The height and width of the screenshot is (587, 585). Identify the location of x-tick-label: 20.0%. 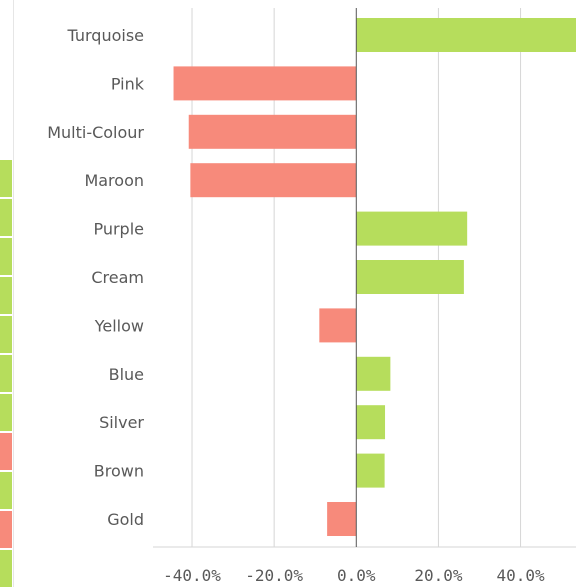
(438, 575).